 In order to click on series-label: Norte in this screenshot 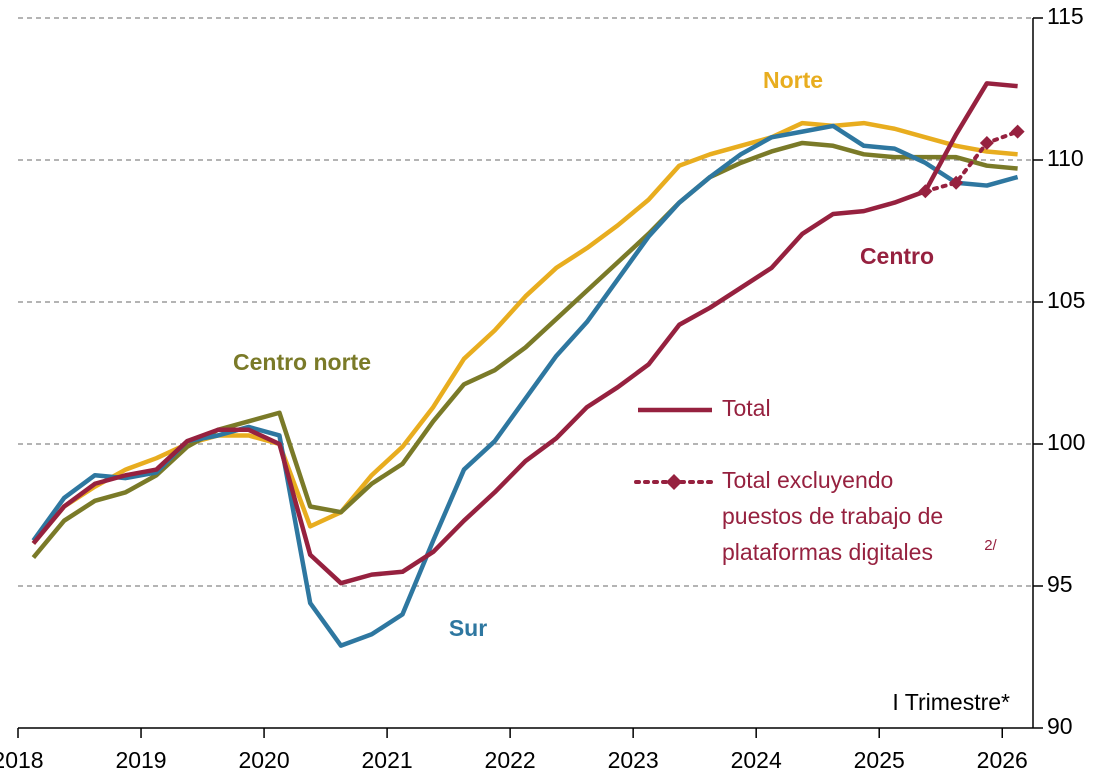, I will do `click(793, 80)`.